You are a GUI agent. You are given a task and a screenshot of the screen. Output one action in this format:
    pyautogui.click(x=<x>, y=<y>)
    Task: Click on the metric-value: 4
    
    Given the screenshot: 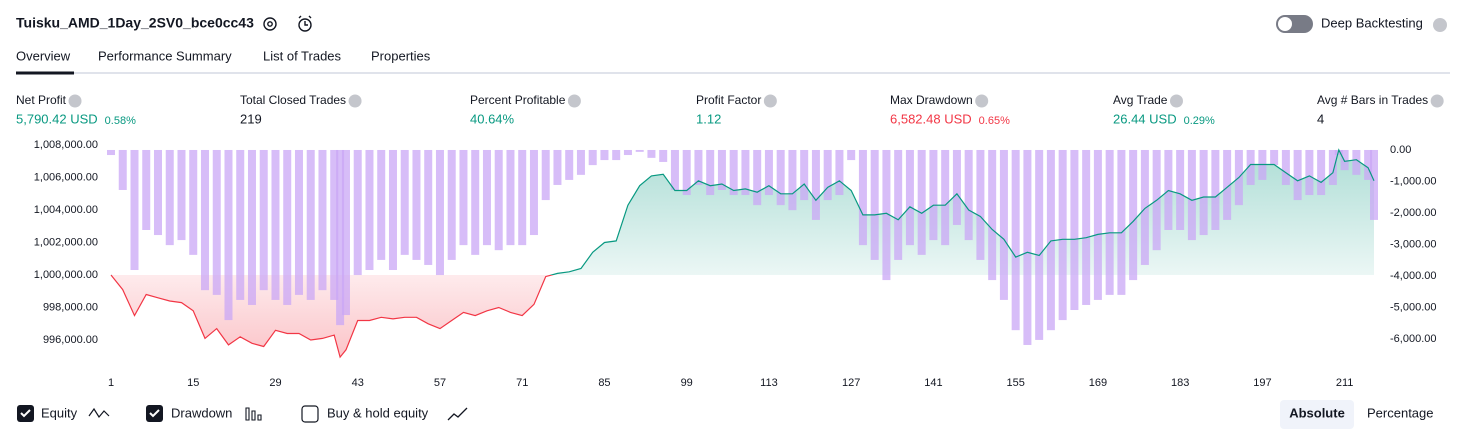 What is the action you would take?
    pyautogui.click(x=1320, y=118)
    